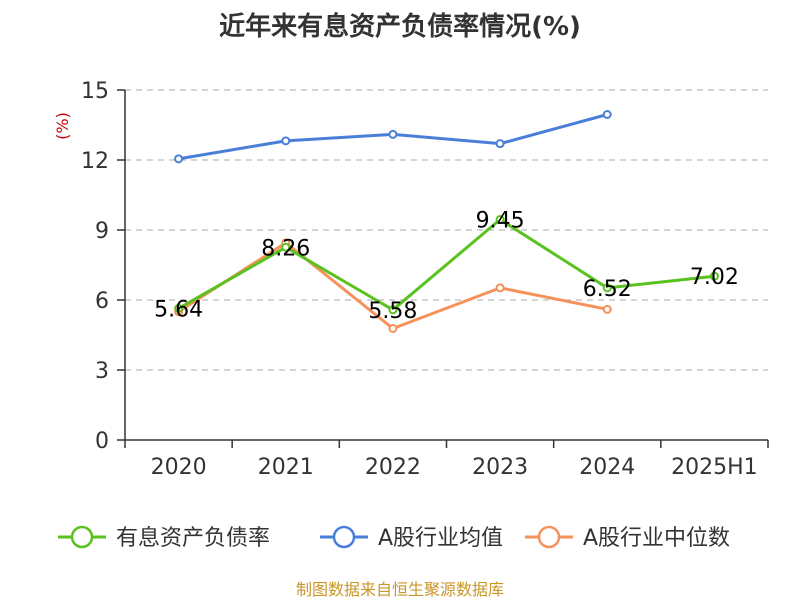 This screenshot has width=800, height=600. I want to click on chart-title: 近年来有息资产负债率情况(%), so click(400, 26).